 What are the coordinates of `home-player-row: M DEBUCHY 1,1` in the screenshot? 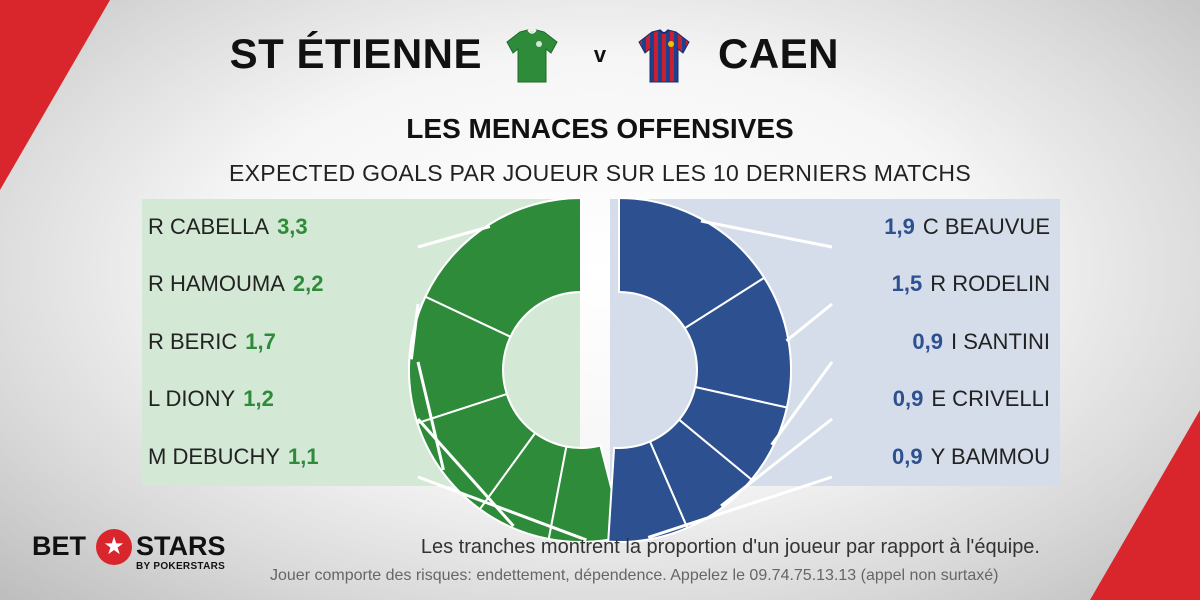 It's located at (233, 457).